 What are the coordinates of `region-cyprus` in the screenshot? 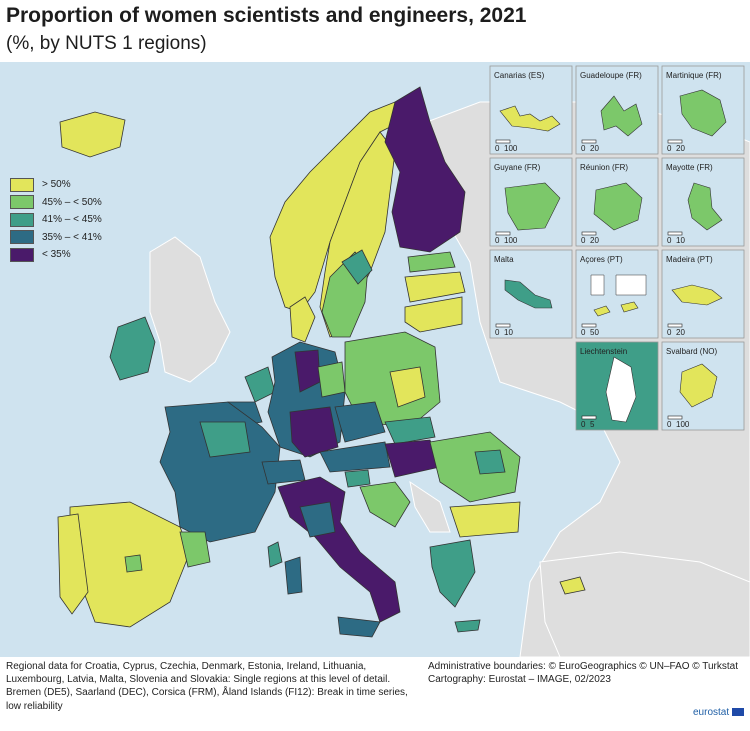 It's located at (572, 585).